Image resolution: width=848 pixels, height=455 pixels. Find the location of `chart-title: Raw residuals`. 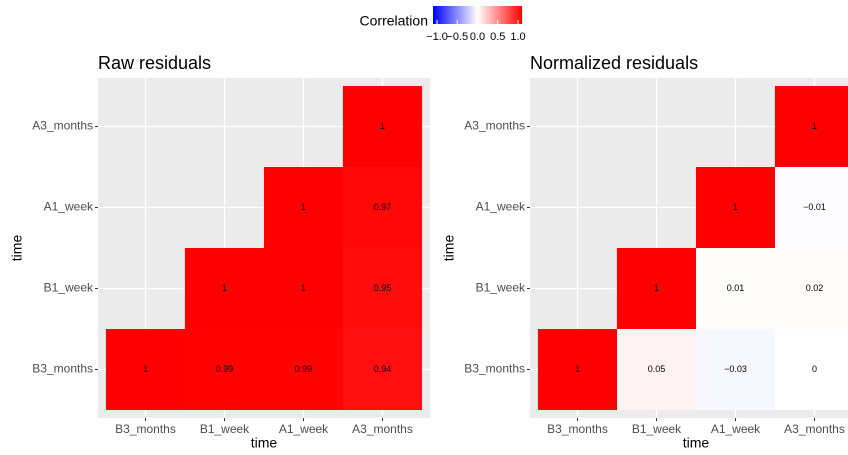

chart-title: Raw residuals is located at coordinates (154, 63).